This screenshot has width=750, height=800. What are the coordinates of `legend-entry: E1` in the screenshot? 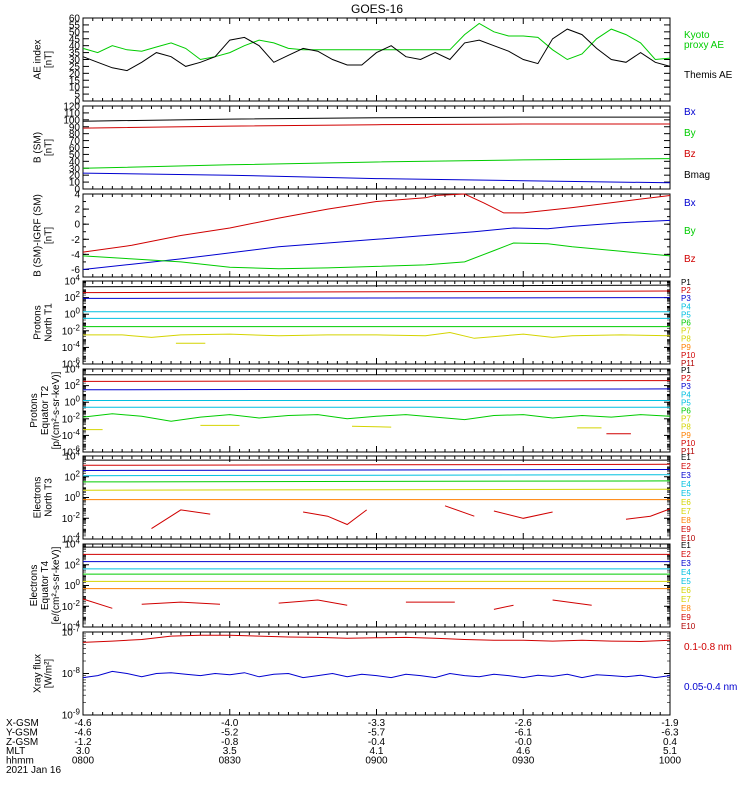 It's located at (686, 457).